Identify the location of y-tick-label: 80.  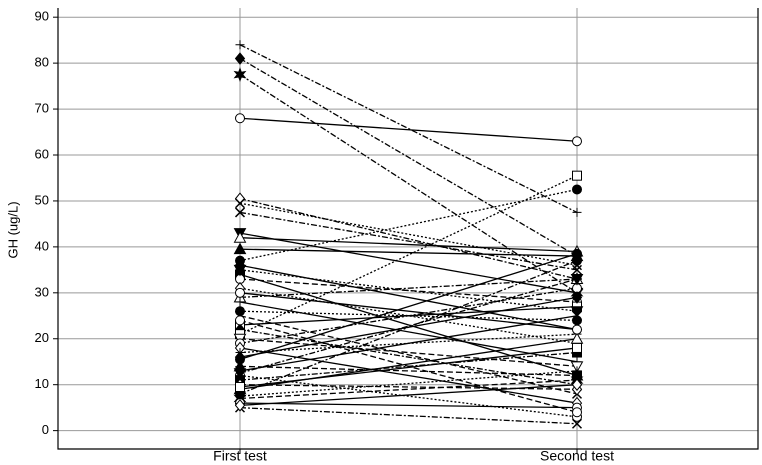
(42, 62).